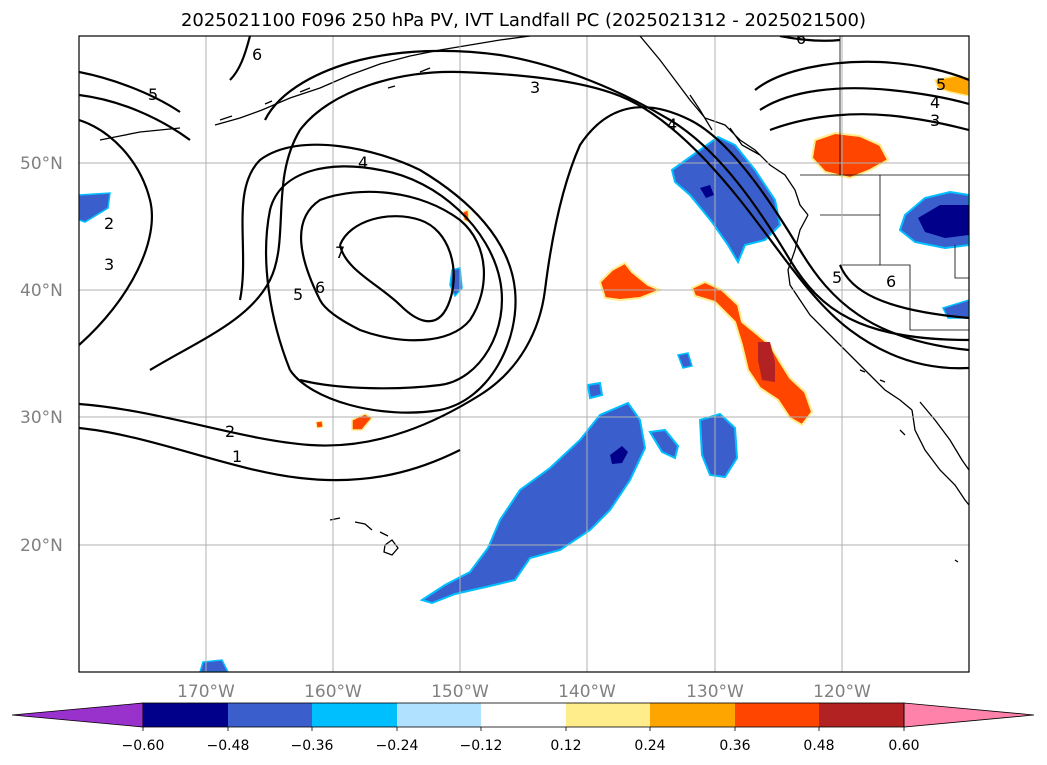 The image size is (1047, 765). I want to click on positive-anomaly-interior, so click(850, 155).